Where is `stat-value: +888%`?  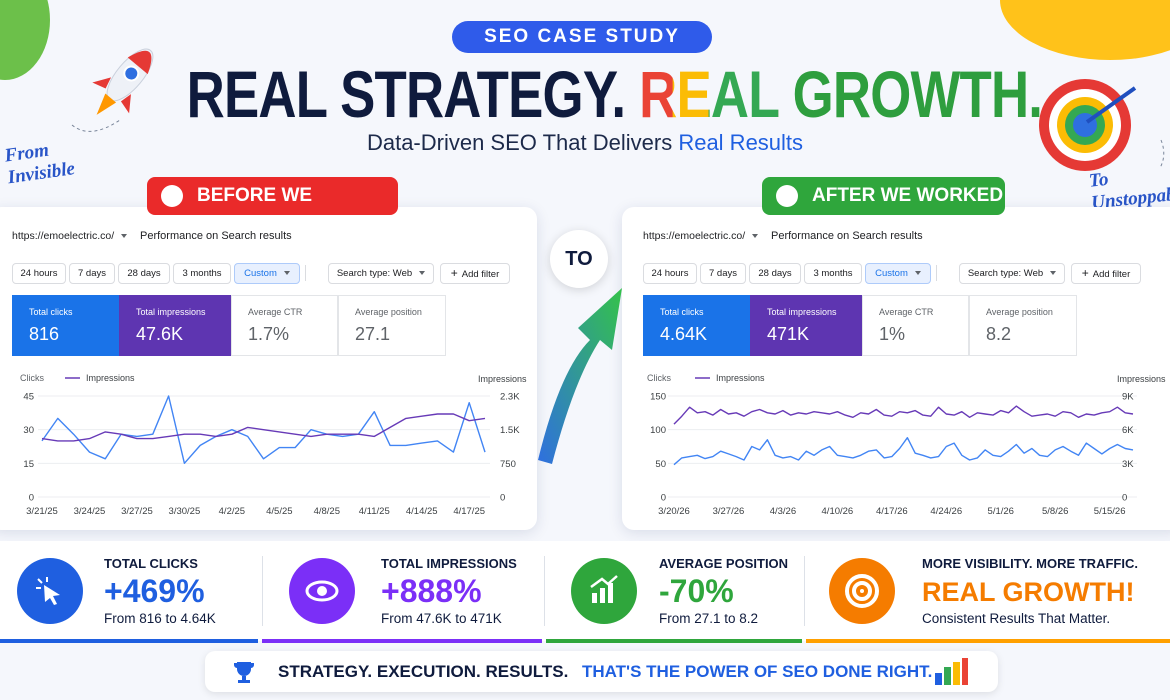 stat-value: +888% is located at coordinates (431, 591).